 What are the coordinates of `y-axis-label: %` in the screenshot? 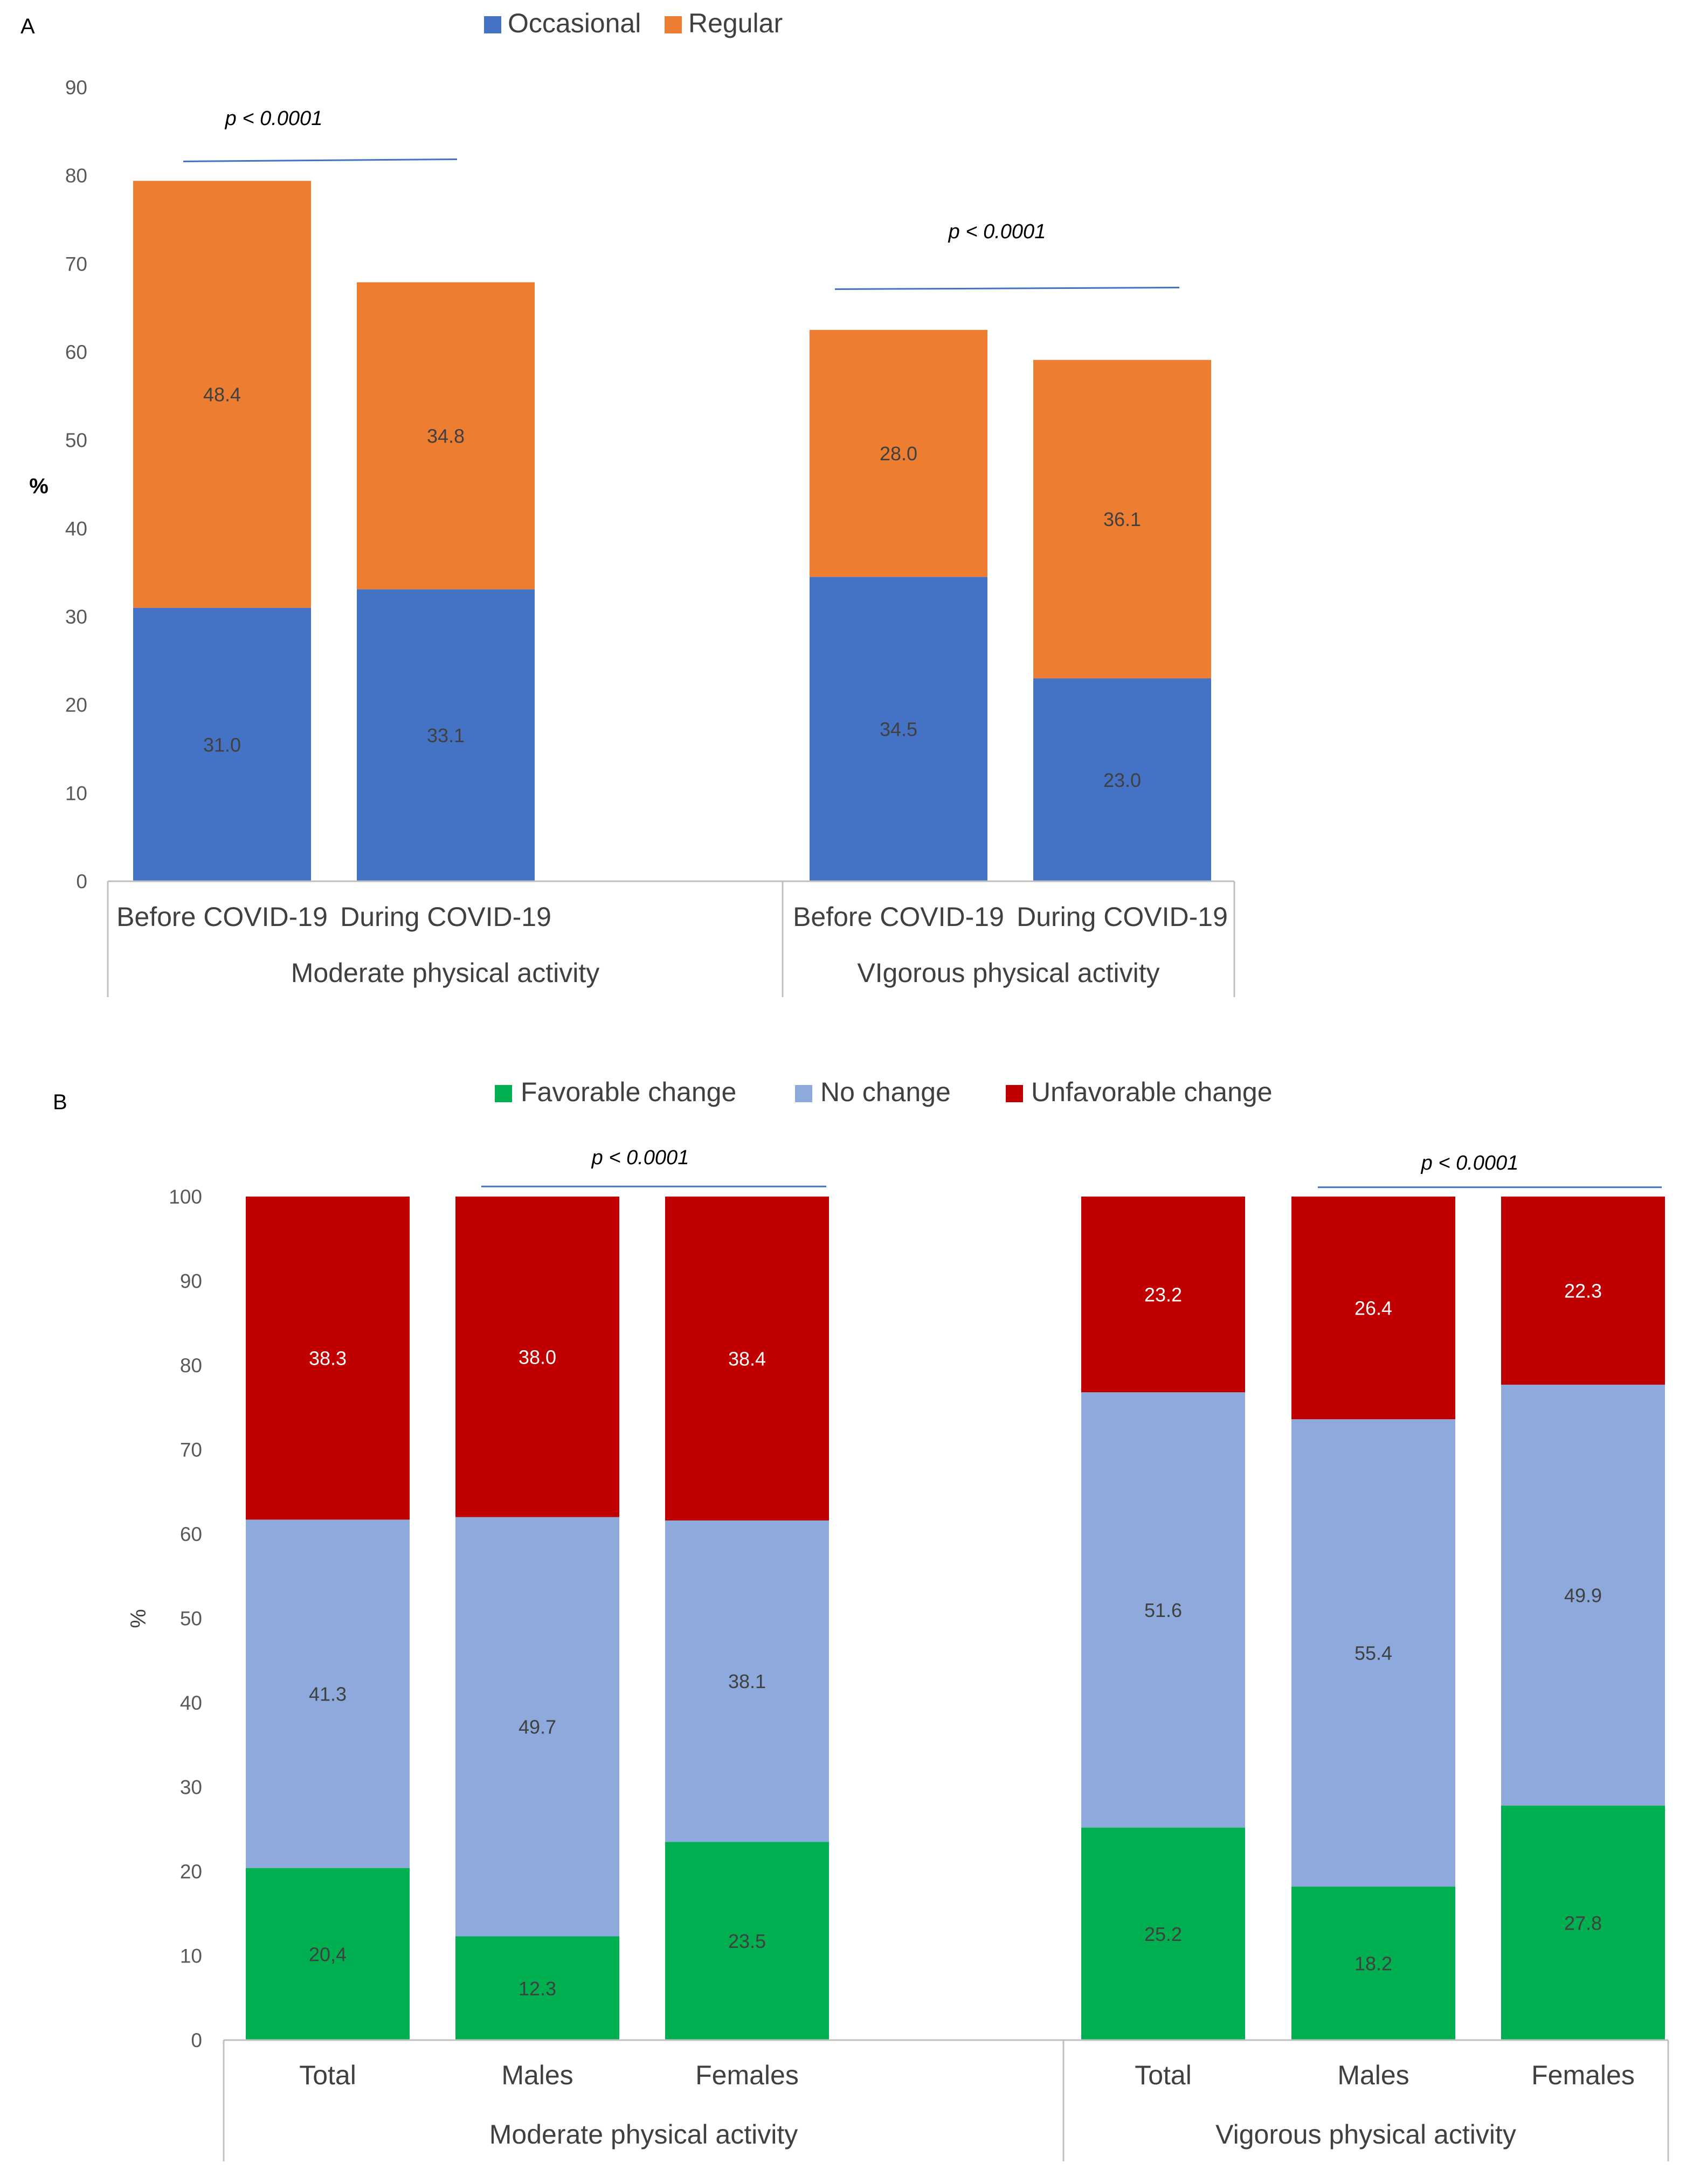 It's located at (138, 1619).